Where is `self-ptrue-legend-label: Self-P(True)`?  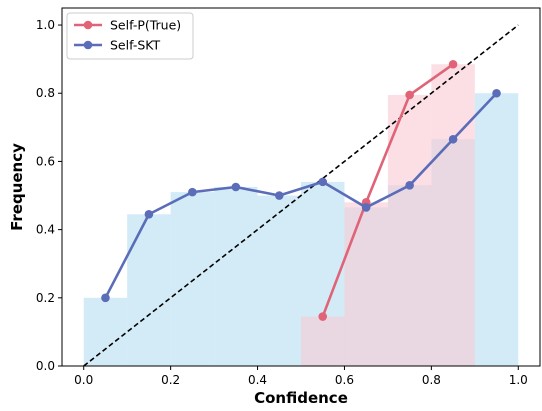
self-ptrue-legend-label: Self-P(True) is located at coordinates (145, 25).